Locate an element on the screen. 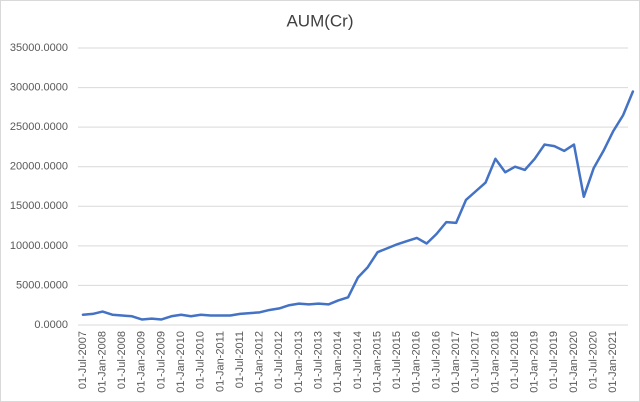 This screenshot has height=402, width=640. x-tick-label: 01-Jan-2013 is located at coordinates (299, 362).